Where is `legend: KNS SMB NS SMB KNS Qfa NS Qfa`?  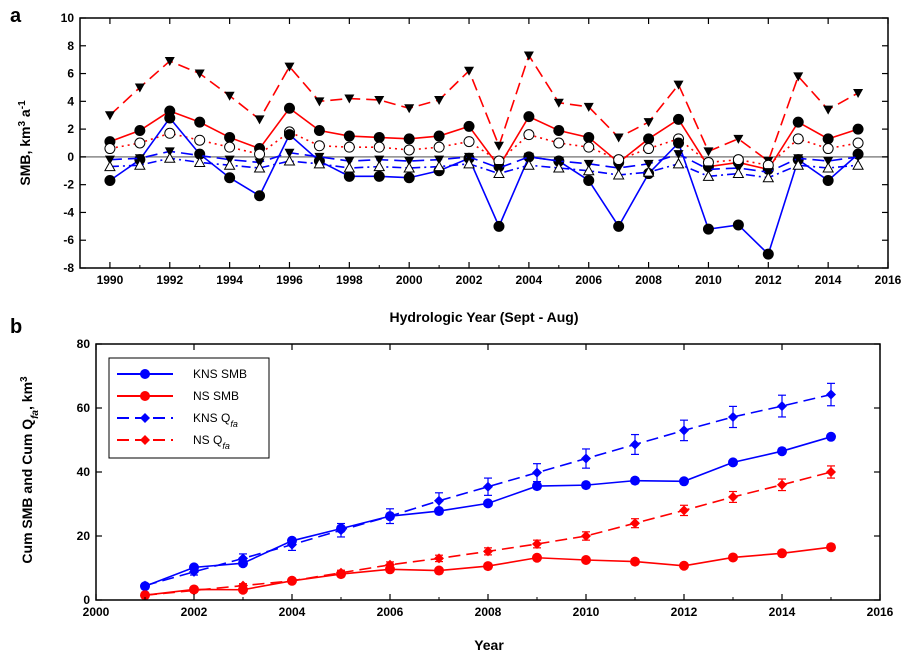
legend: KNS SMB NS SMB KNS Qfa NS Qfa is located at coordinates (189, 408).